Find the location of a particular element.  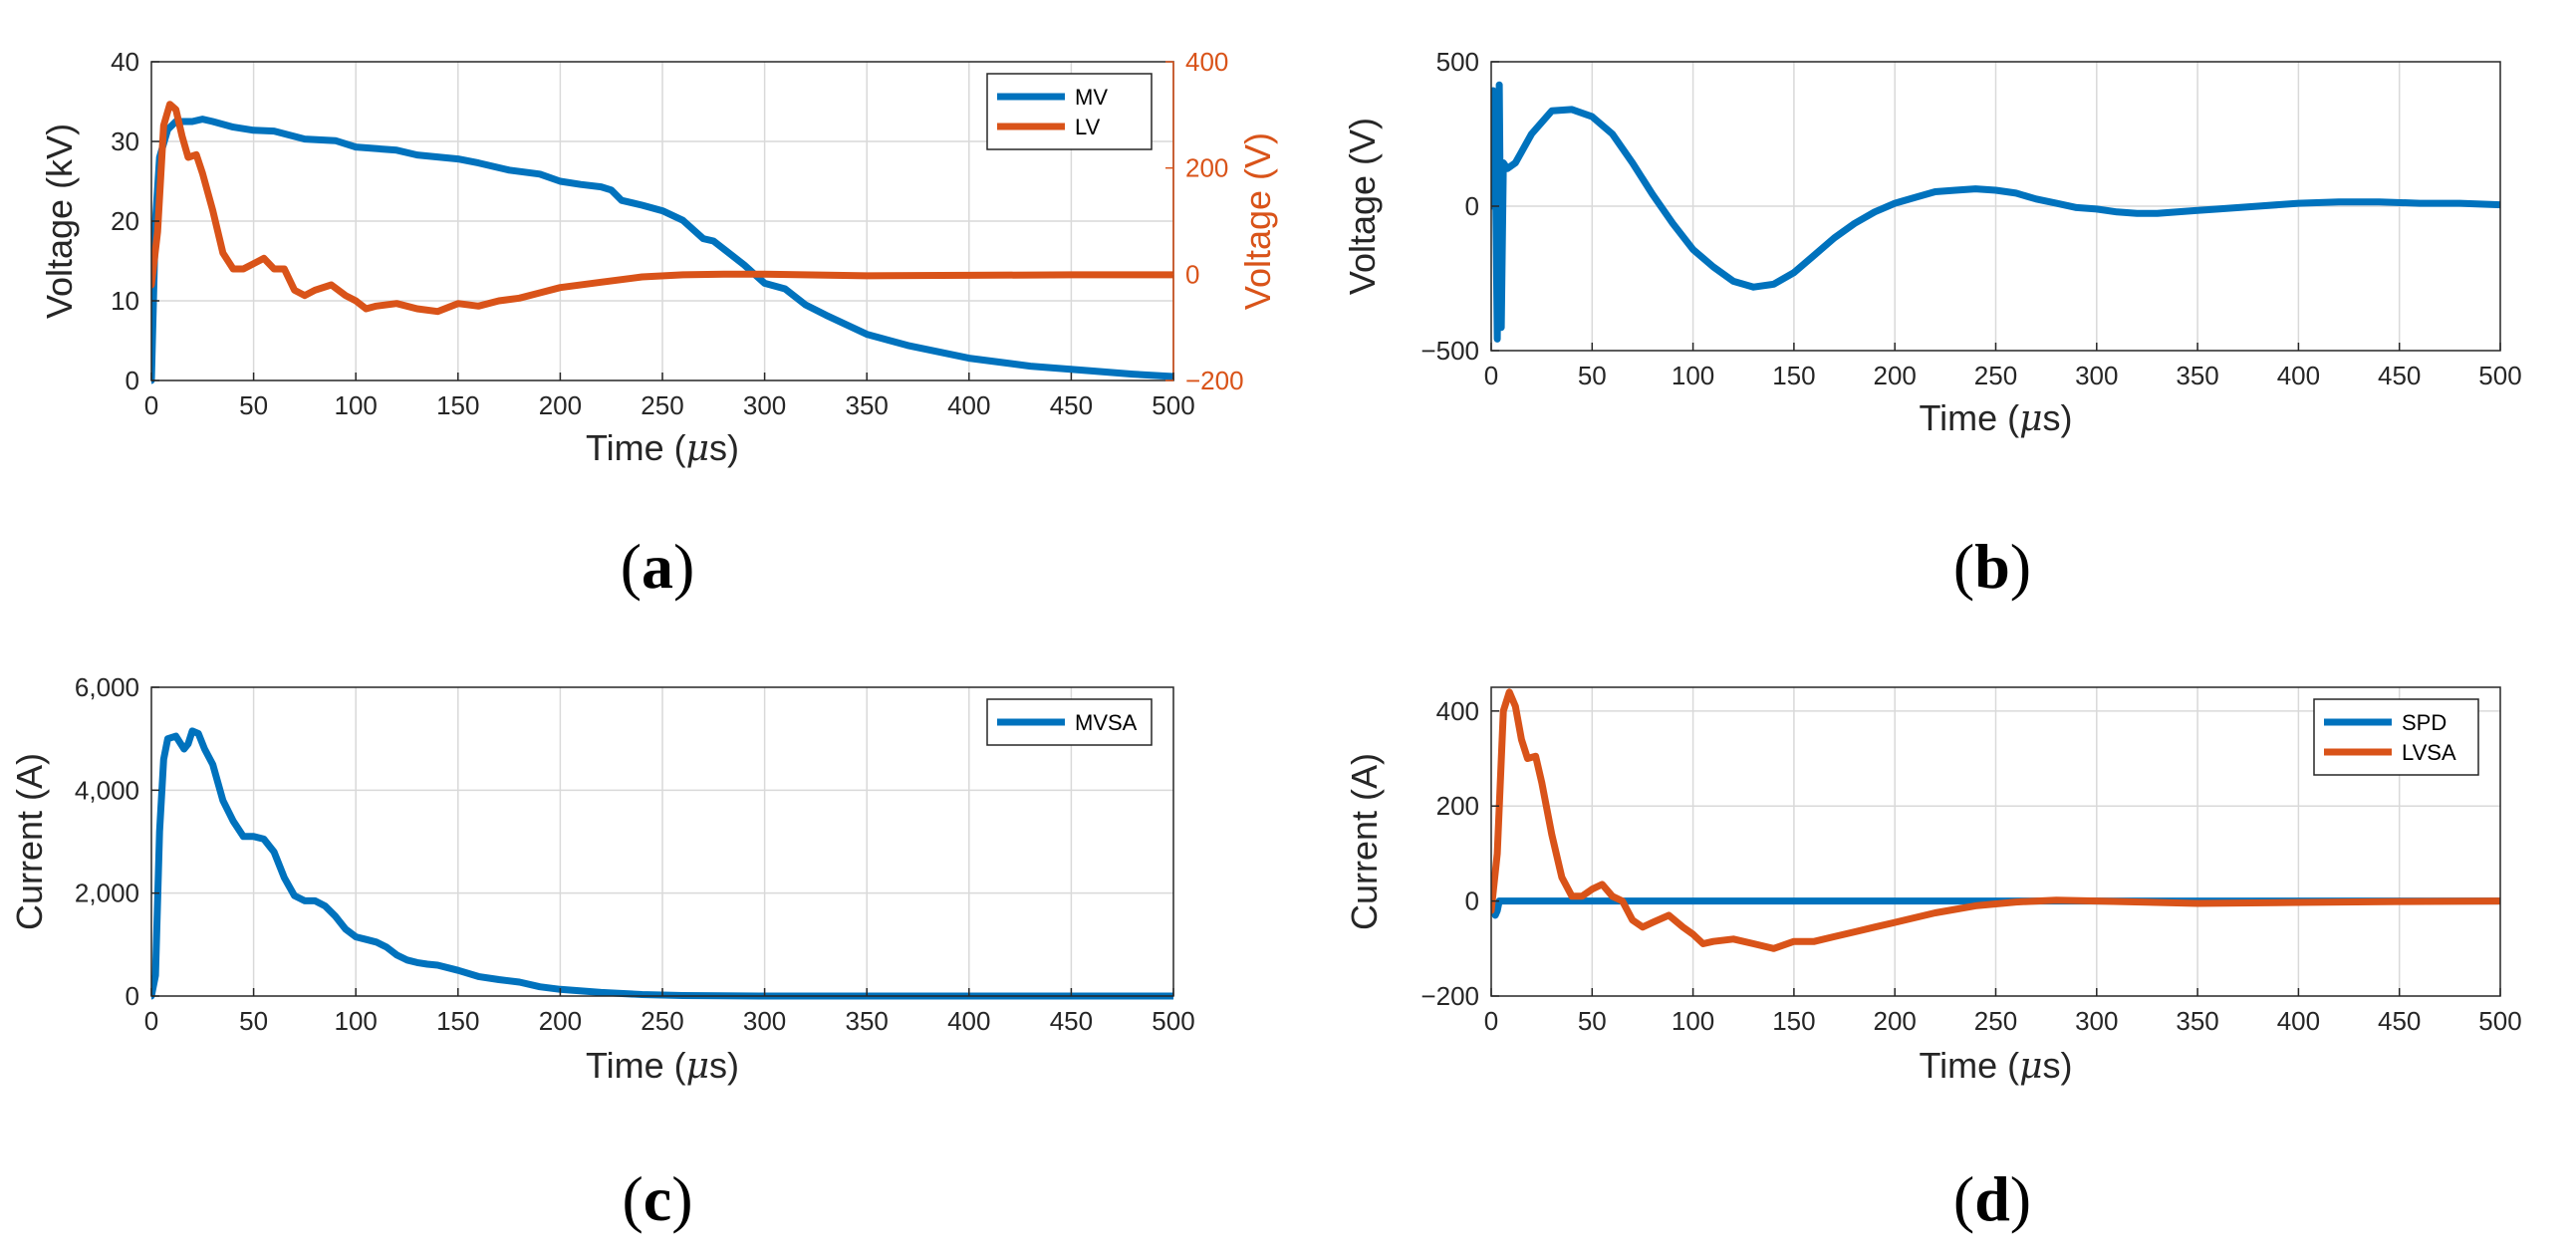

legend-label-lvsa: LVSA is located at coordinates (2429, 752).